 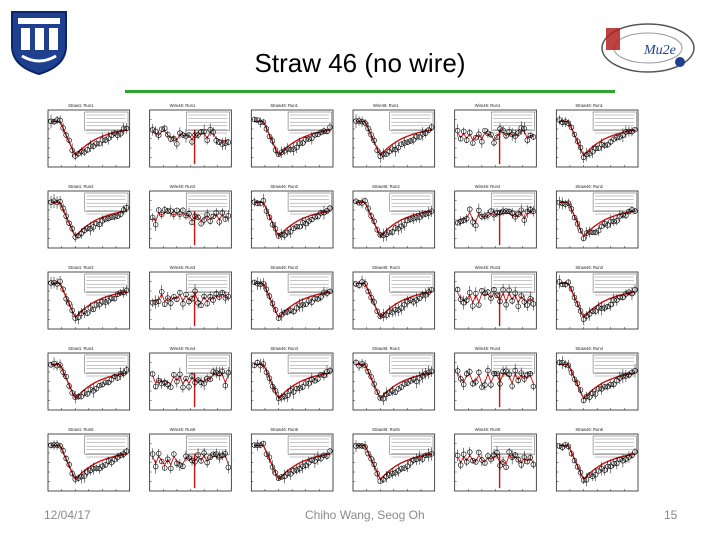 I want to click on plot-title: Straw46: Run1, so click(x=589, y=105).